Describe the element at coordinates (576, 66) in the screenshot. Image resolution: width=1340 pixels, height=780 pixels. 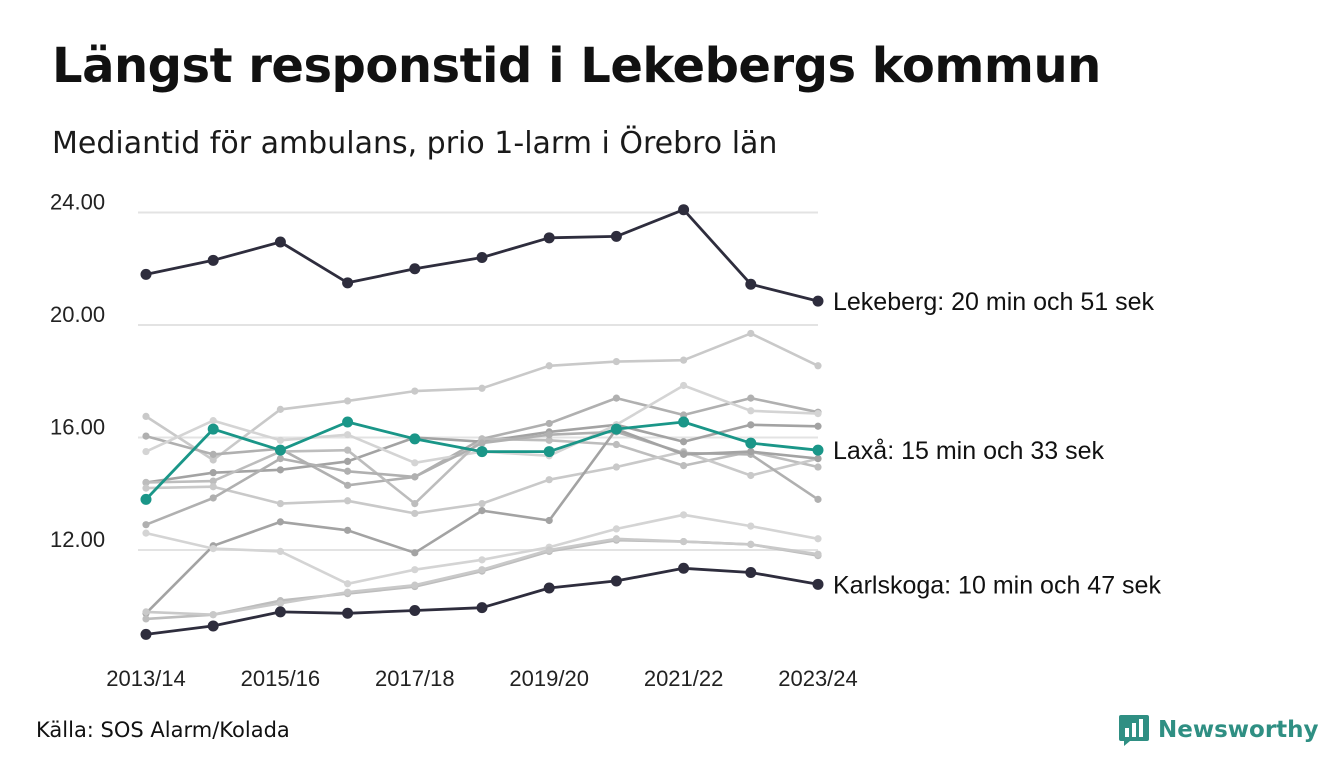
I see `chart-title: Längst responstid i Lekebergs kommun` at that location.